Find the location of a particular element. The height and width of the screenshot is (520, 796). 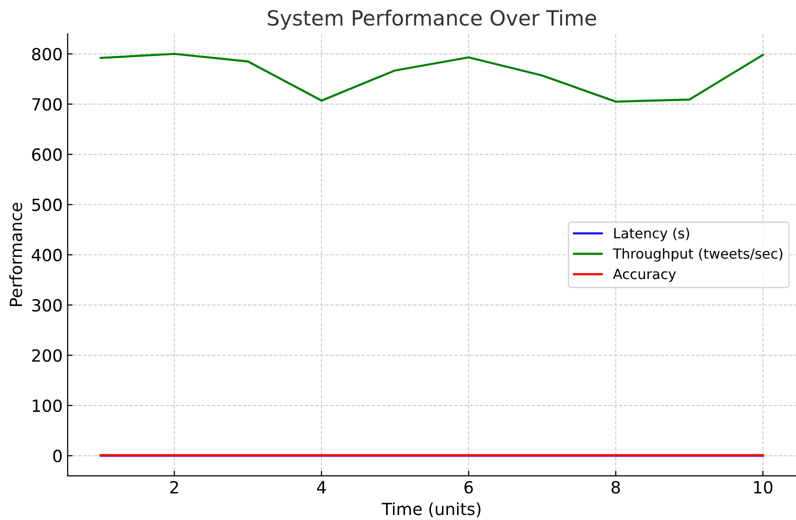

x-tick-label: 10 is located at coordinates (763, 487).